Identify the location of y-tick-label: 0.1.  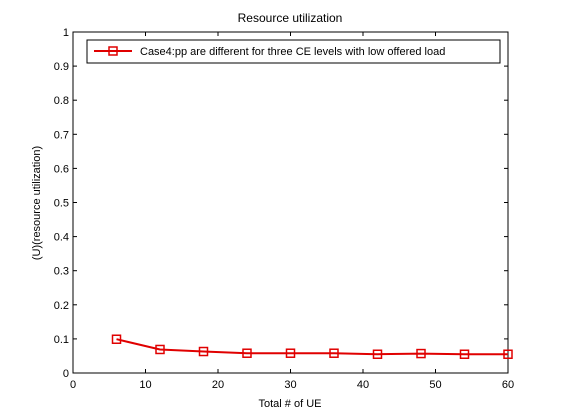
(61, 340).